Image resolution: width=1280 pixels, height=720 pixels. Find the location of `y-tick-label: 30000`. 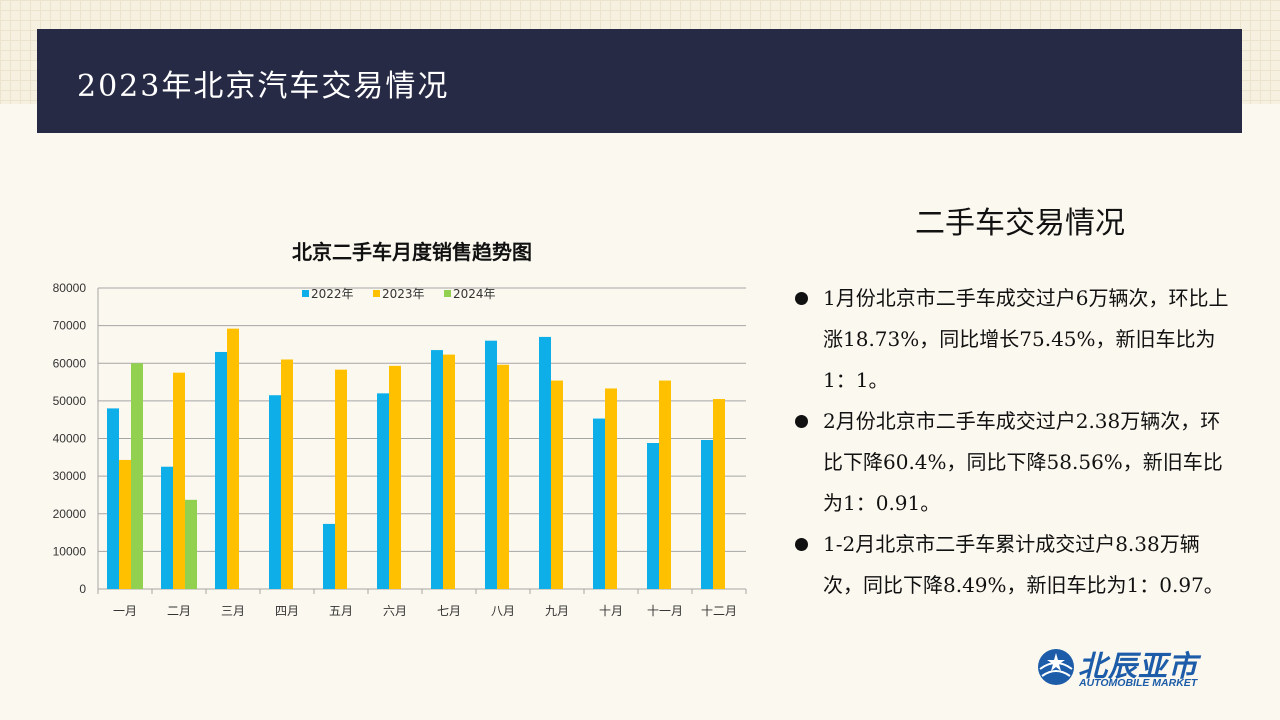

y-tick-label: 30000 is located at coordinates (70, 476).